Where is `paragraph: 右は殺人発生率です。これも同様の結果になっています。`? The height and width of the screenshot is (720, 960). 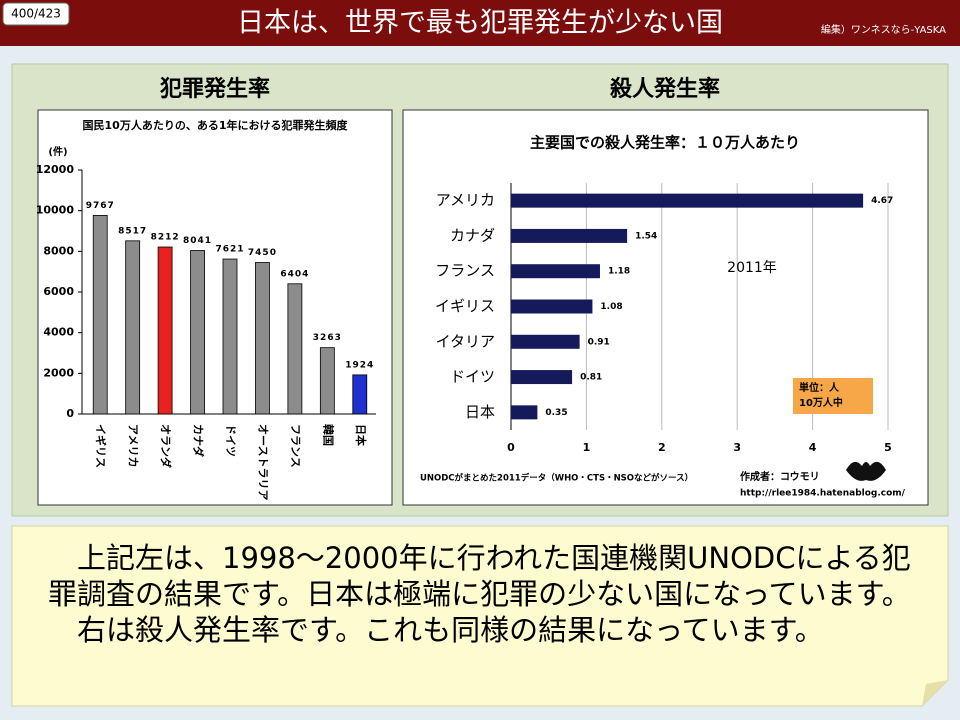
paragraph: 右は殺人発生率です。これも同様の結果になっています。 is located at coordinates (450, 630).